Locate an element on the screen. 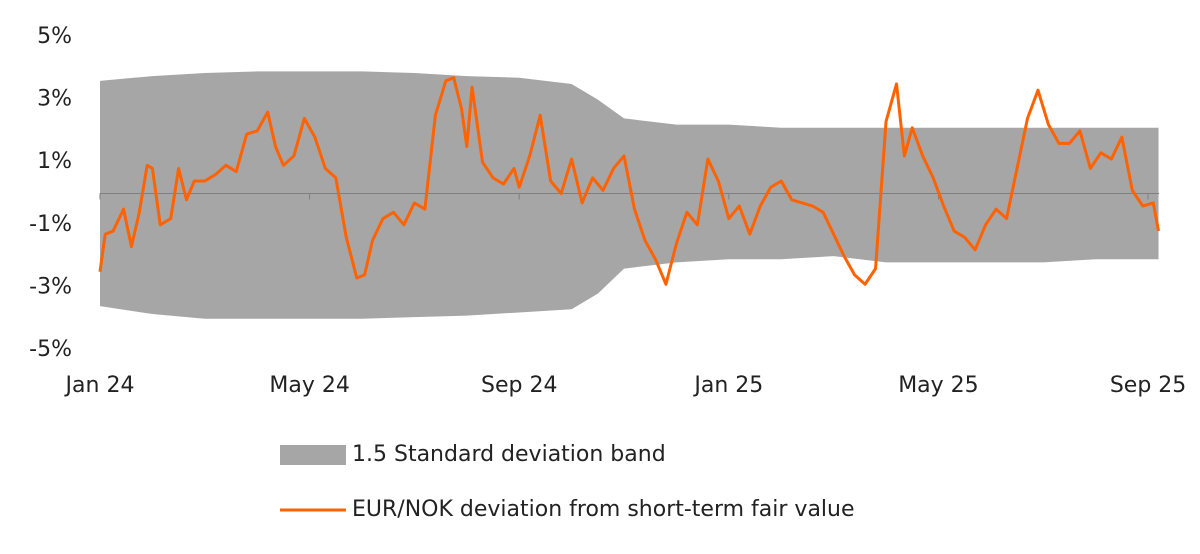 The width and height of the screenshot is (1200, 554). y-tick-label: -1% is located at coordinates (50, 224).